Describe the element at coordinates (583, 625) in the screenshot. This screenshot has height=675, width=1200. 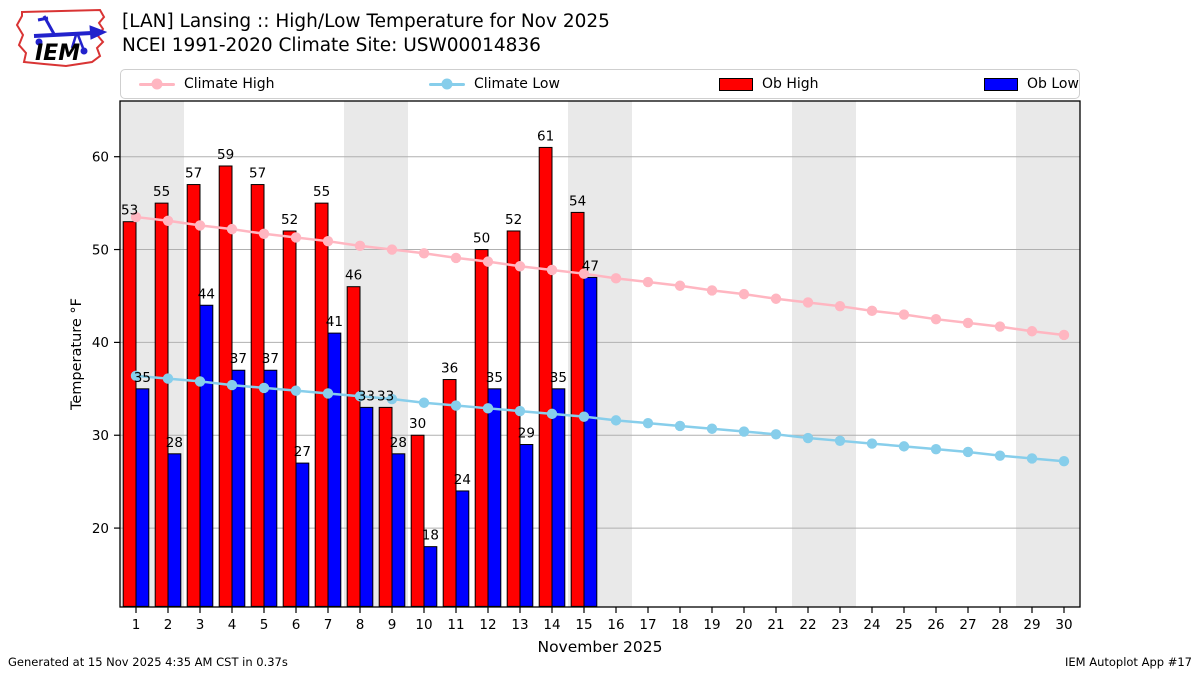
I see `x-tick-label: 15` at that location.